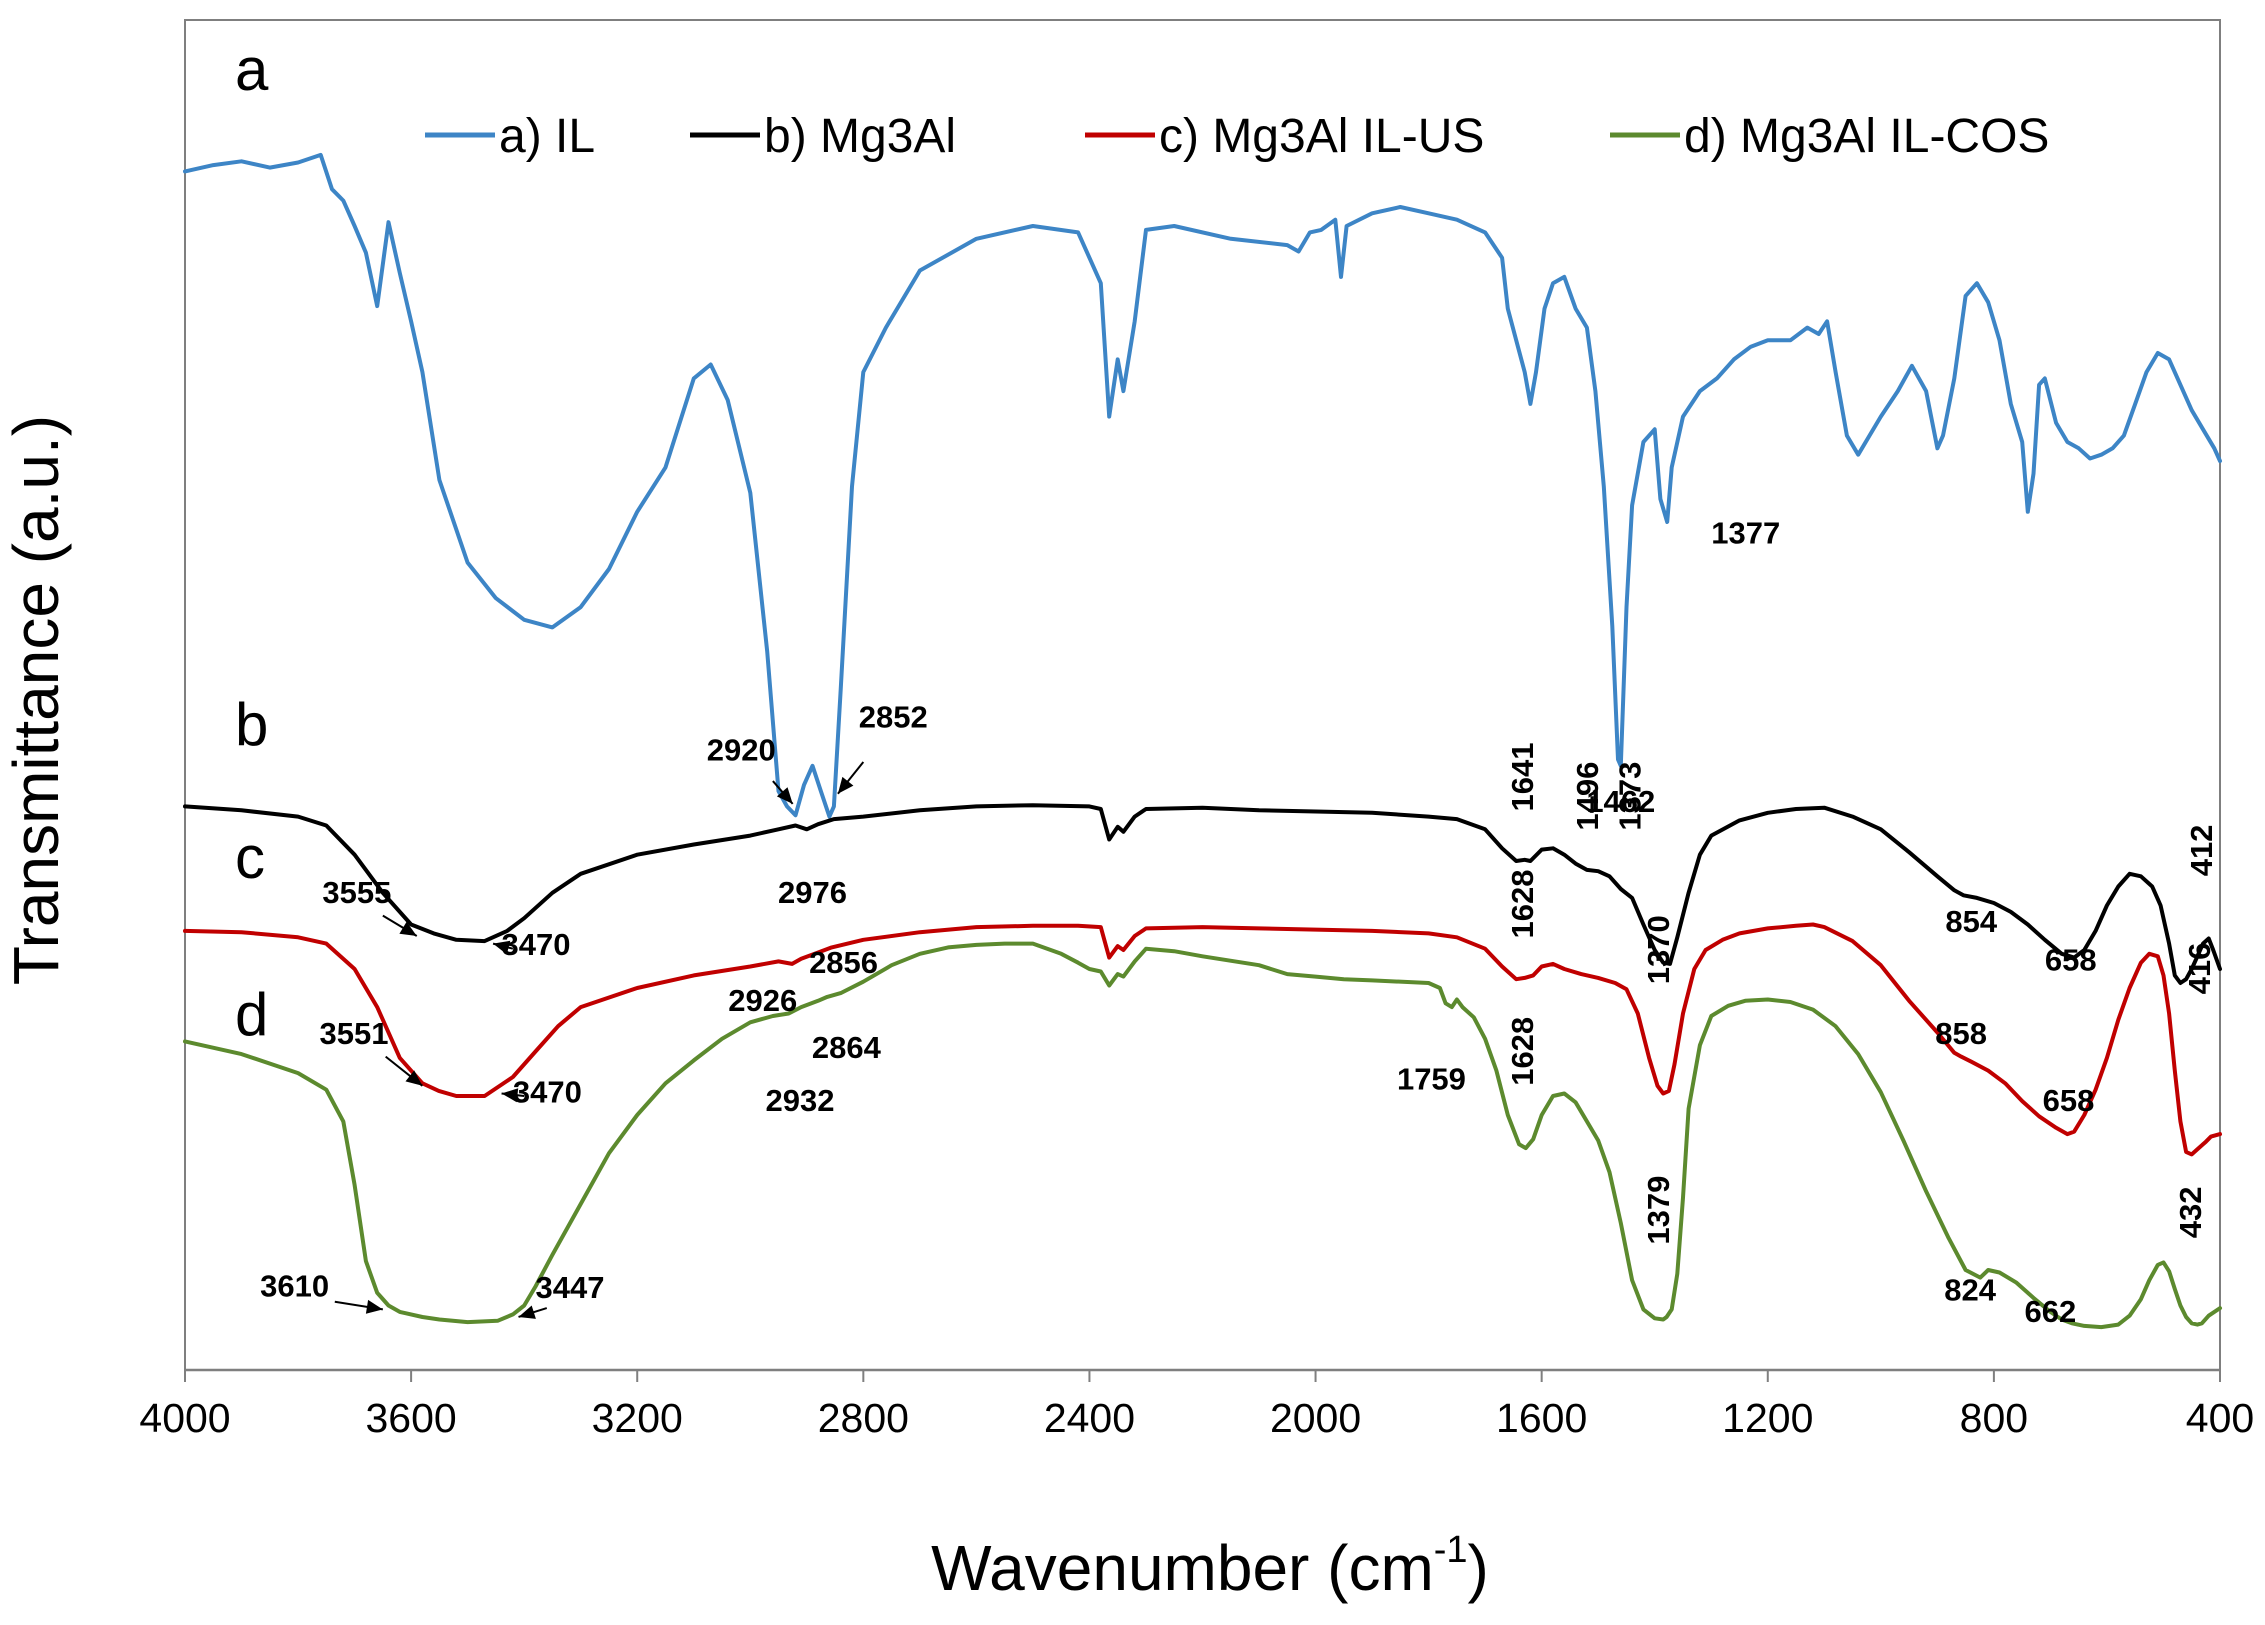 The width and height of the screenshot is (2265, 1625). Describe the element at coordinates (1541, 1418) in the screenshot. I see `x-tick-label: 1600` at that location.